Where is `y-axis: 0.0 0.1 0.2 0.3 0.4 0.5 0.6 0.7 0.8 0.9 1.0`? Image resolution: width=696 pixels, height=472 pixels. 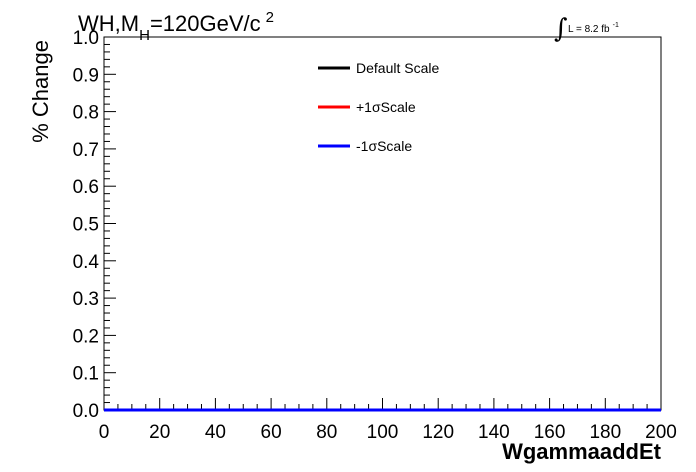 y-axis: 0.0 0.1 0.2 0.3 0.4 0.5 0.6 0.7 0.8 0.9 1.0 is located at coordinates (94, 225).